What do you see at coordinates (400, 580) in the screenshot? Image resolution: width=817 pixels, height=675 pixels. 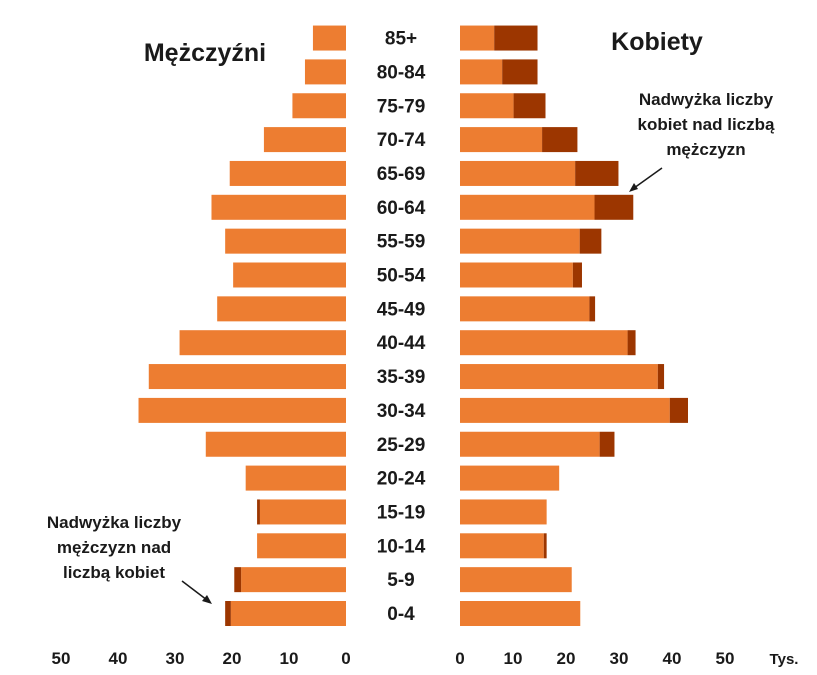 I see `age-label-5-9: 5-9` at bounding box center [400, 580].